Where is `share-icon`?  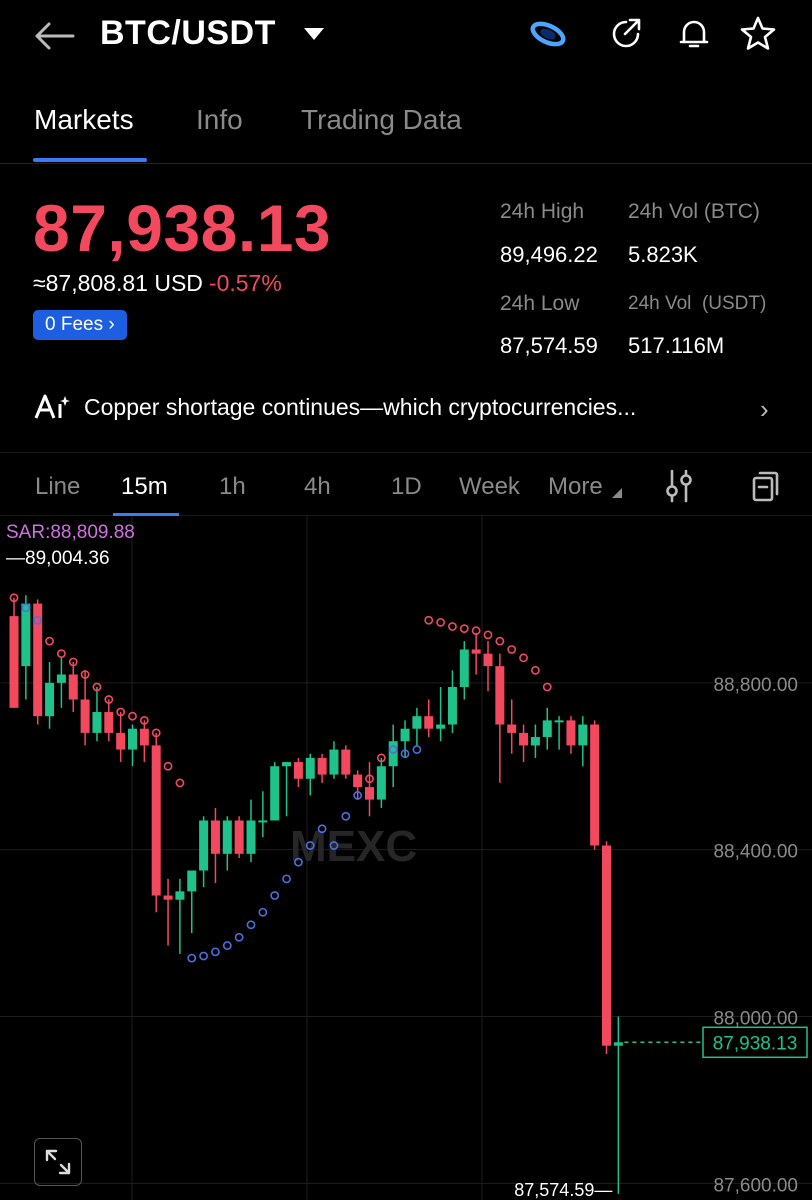 share-icon is located at coordinates (626, 34).